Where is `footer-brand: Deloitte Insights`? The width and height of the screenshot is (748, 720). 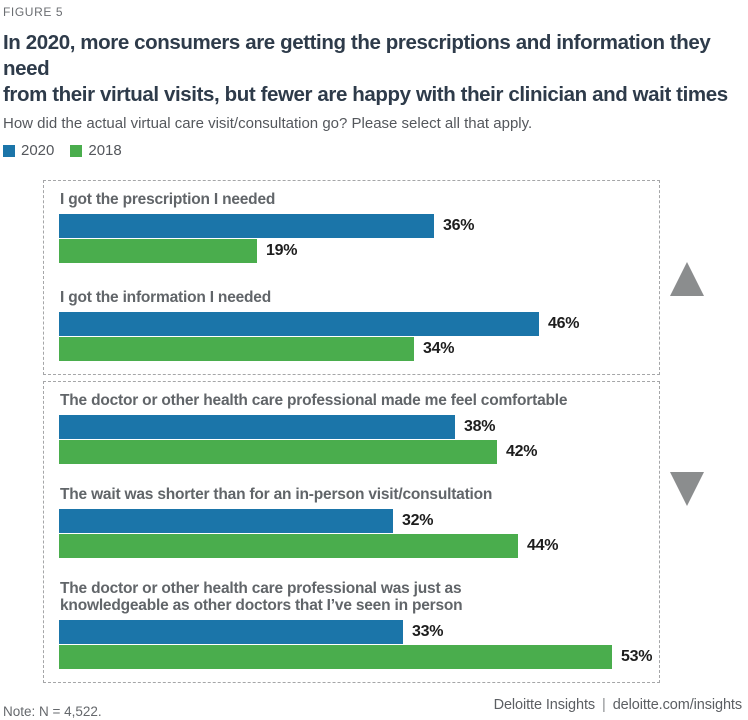
footer-brand: Deloitte Insights is located at coordinates (544, 705).